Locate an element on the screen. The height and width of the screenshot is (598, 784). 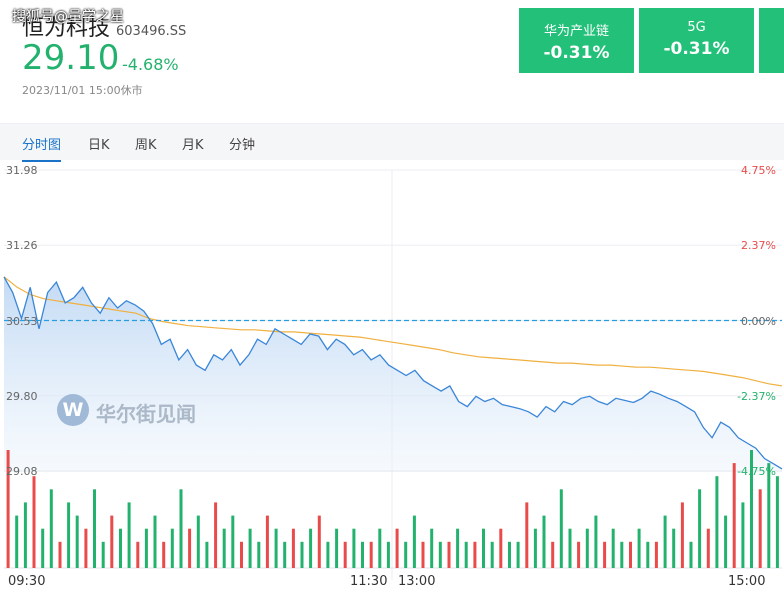
sector-card-name: 华为产业链 is located at coordinates (576, 31).